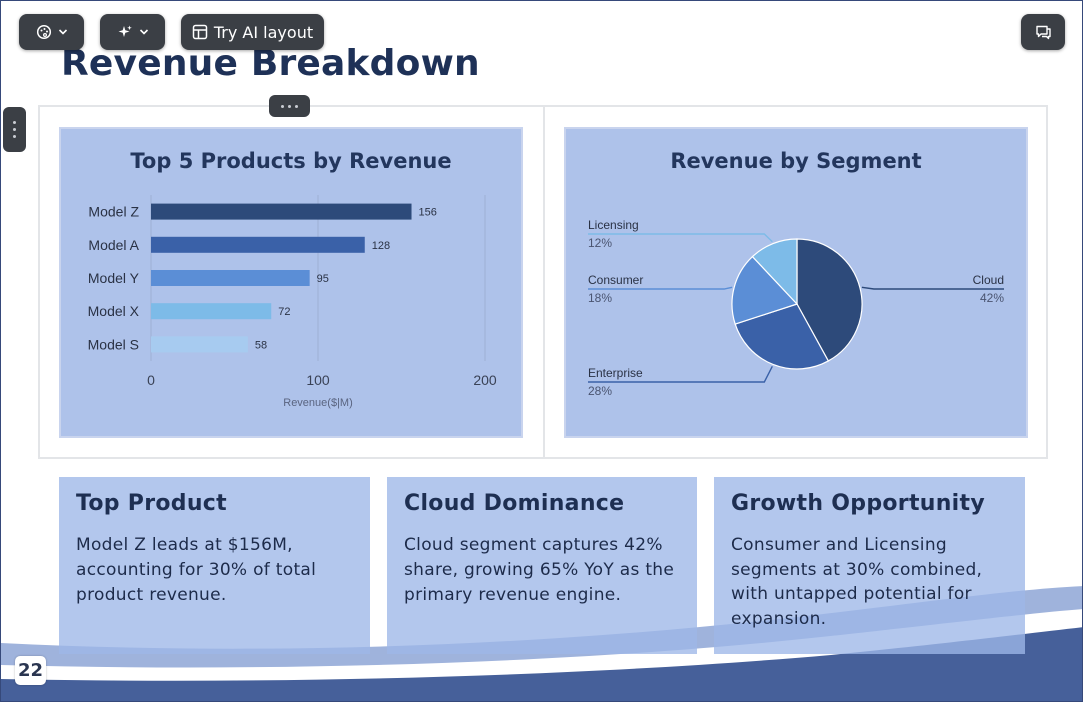  What do you see at coordinates (291, 161) in the screenshot?
I see `bar-chart-title: Top 5 Products by Revenue` at bounding box center [291, 161].